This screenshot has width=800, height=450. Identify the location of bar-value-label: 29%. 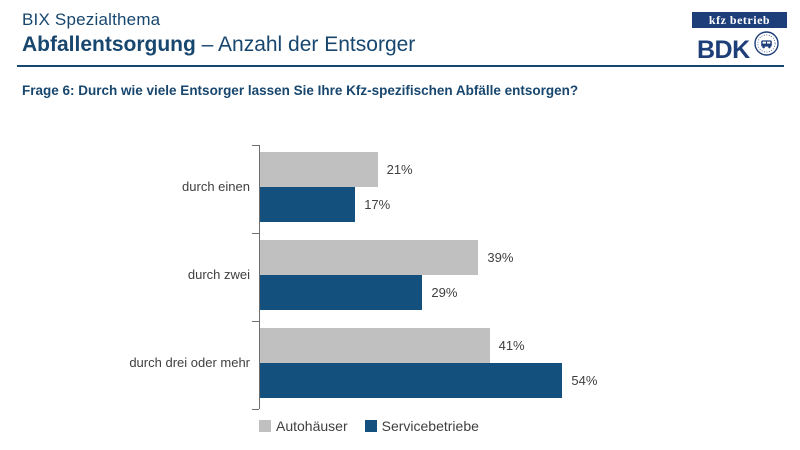
(444, 292).